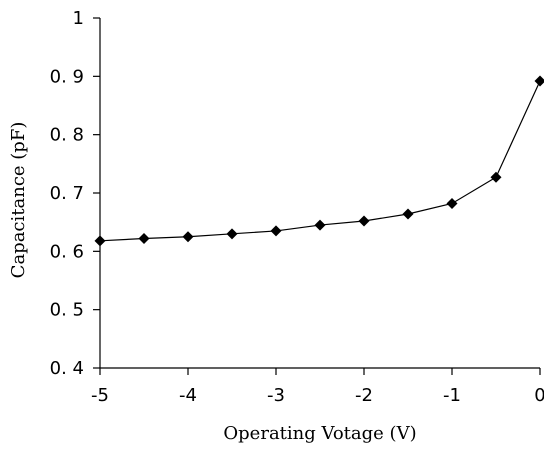  What do you see at coordinates (452, 395) in the screenshot?
I see `x-tick-label: -1` at bounding box center [452, 395].